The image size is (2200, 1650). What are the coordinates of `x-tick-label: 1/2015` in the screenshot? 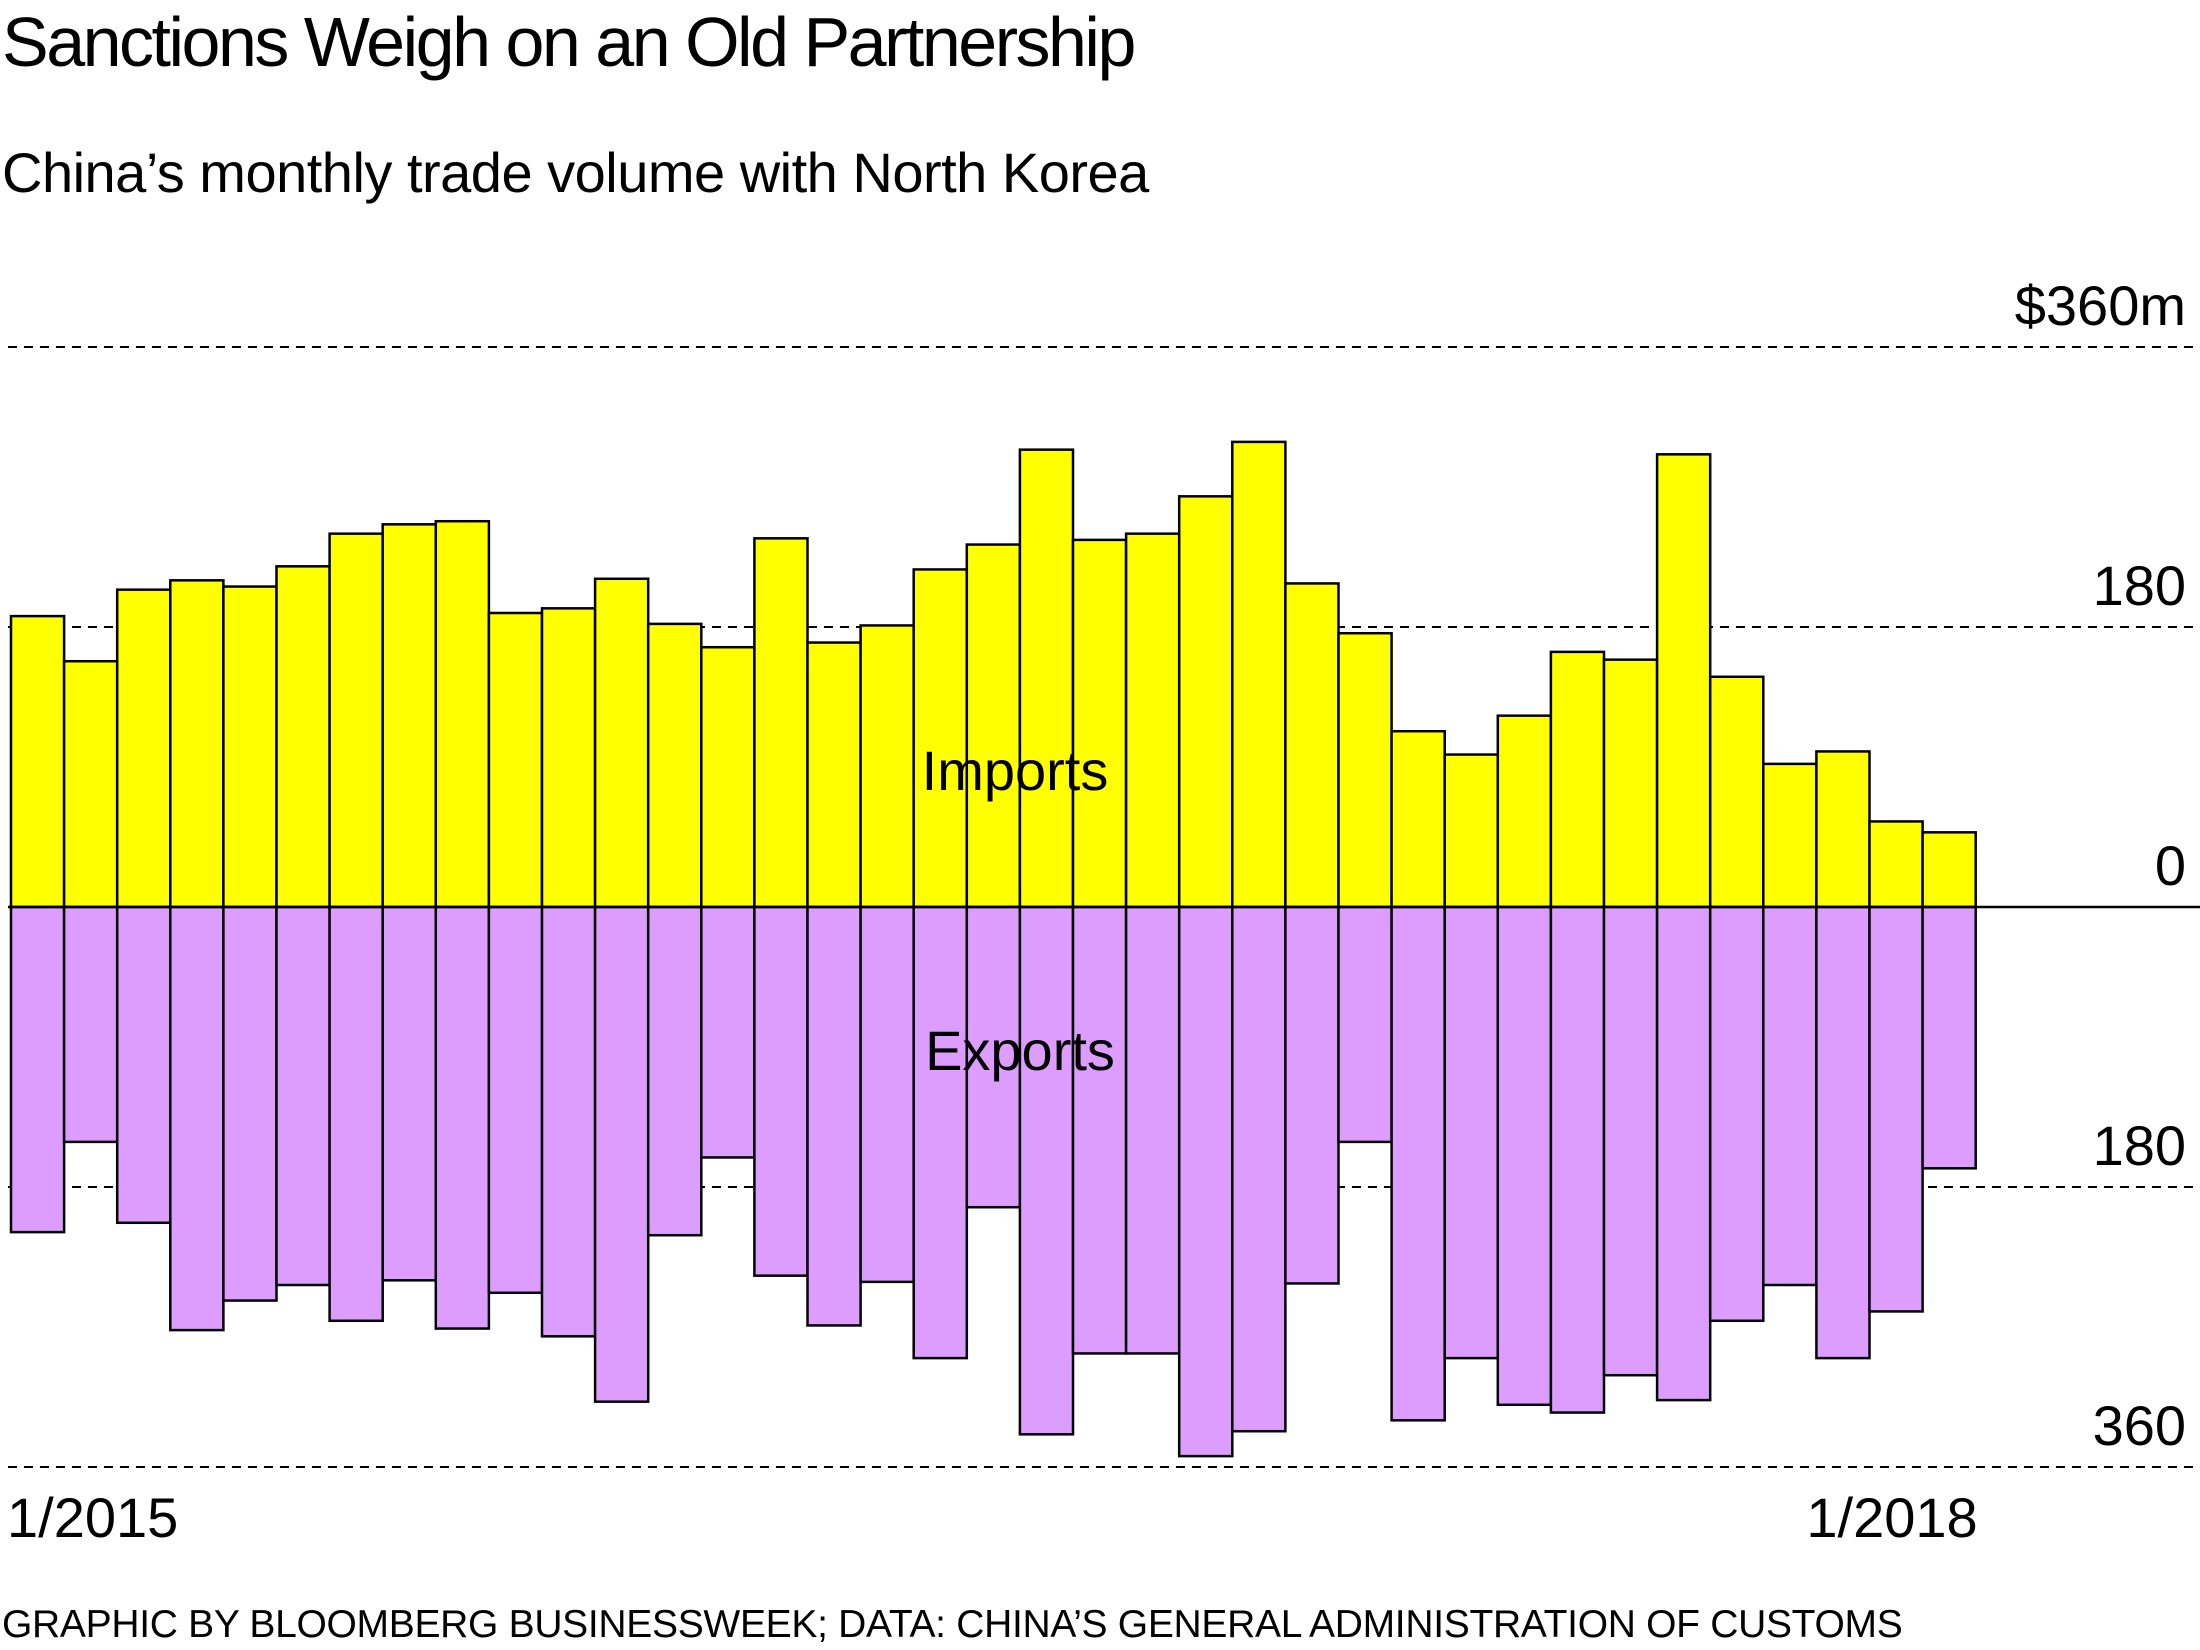 It's located at (92, 1517).